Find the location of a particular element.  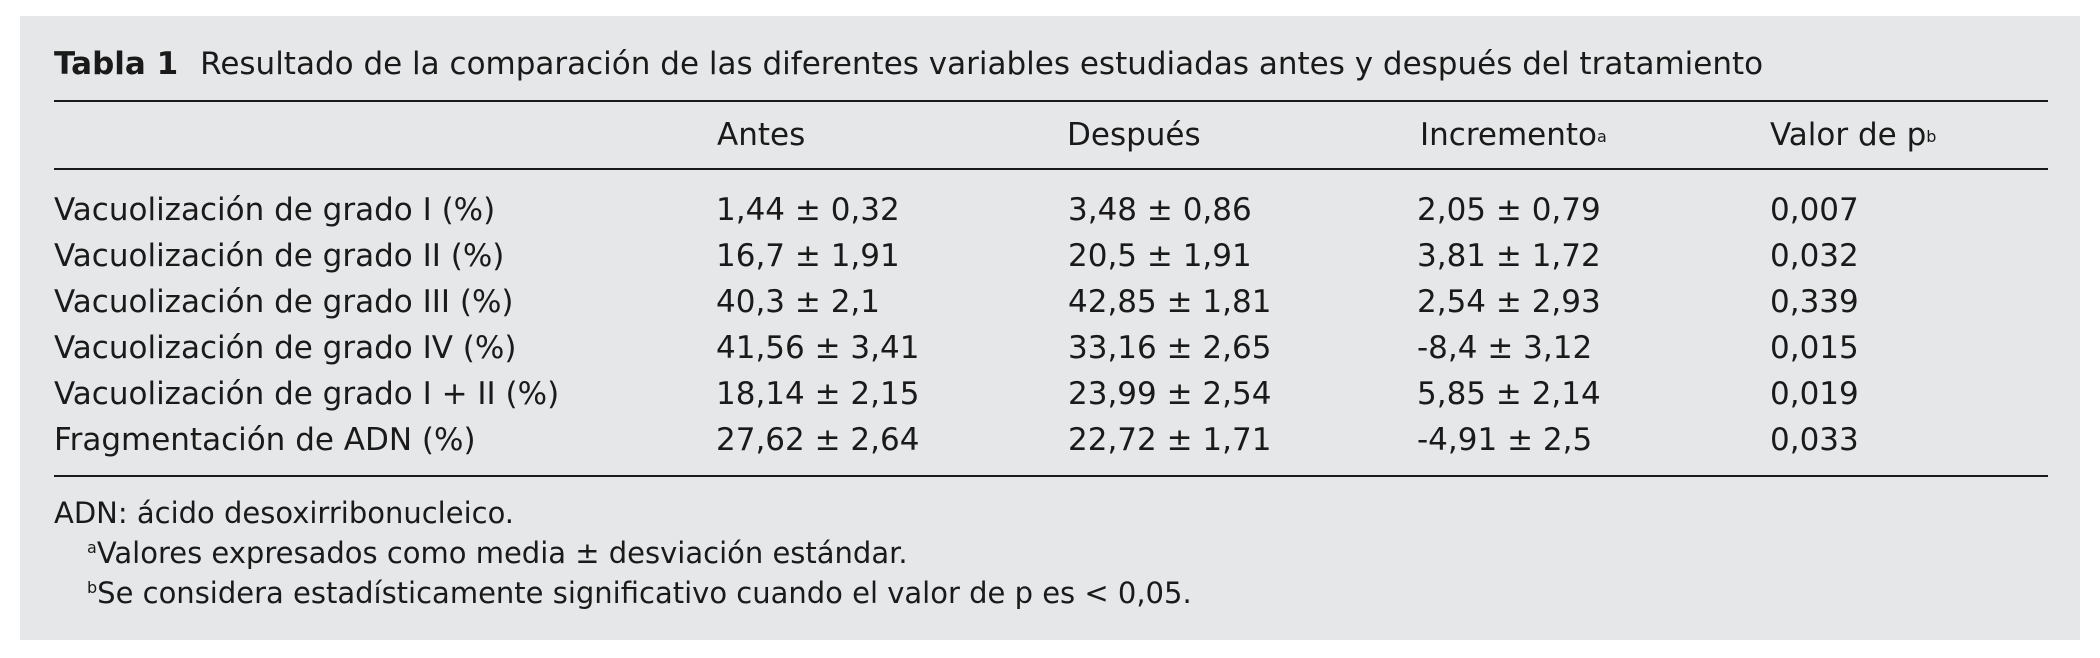

cell-variable: Vacuolización de grado I + II (%) is located at coordinates (307, 394).